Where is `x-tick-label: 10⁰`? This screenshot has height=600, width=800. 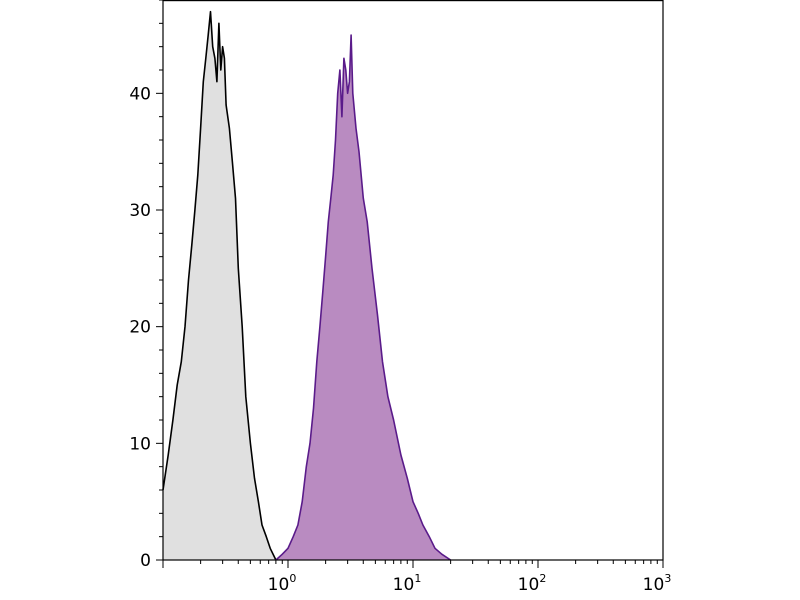
x-tick-label: 10⁰ is located at coordinates (282, 583).